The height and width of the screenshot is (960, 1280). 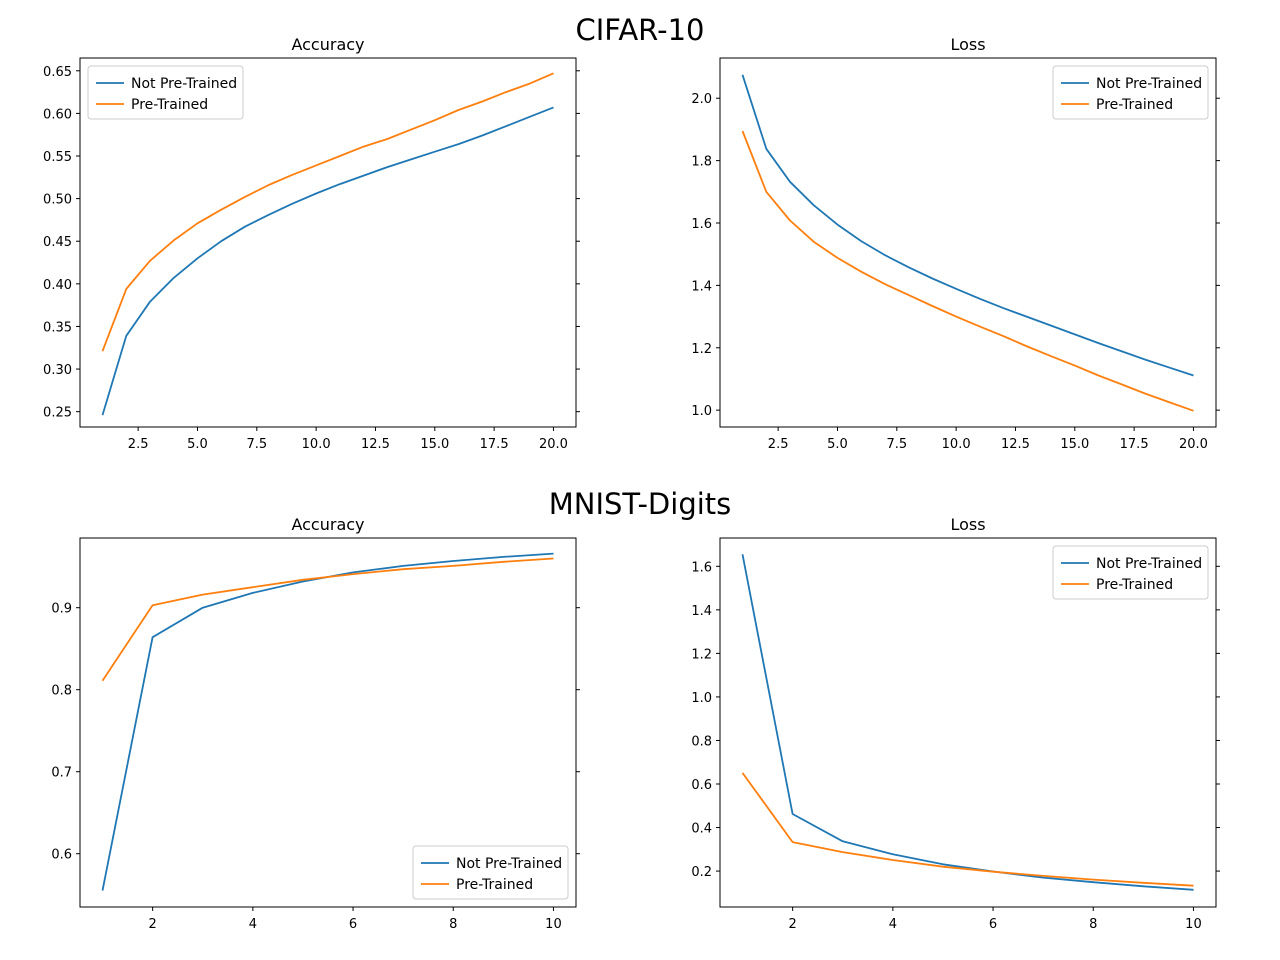 What do you see at coordinates (701, 162) in the screenshot?
I see `y-tick-label: 1.8` at bounding box center [701, 162].